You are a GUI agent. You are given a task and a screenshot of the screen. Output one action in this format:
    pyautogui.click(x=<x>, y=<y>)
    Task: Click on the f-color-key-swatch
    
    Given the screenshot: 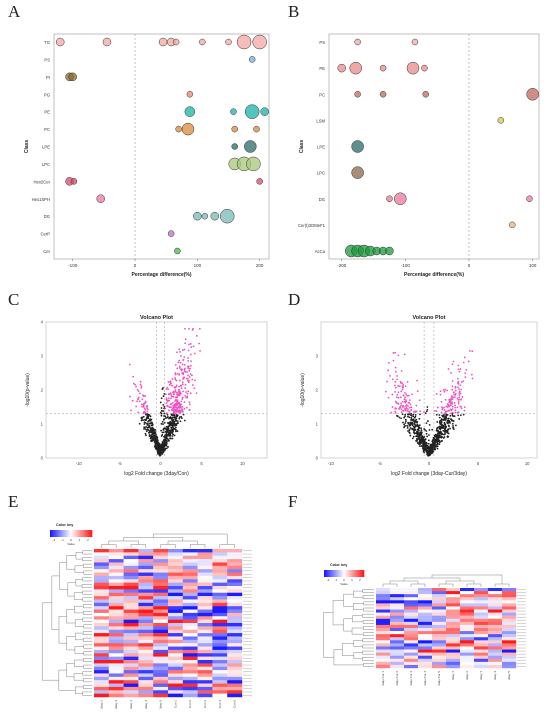 What is the action you would take?
    pyautogui.click(x=347, y=573)
    